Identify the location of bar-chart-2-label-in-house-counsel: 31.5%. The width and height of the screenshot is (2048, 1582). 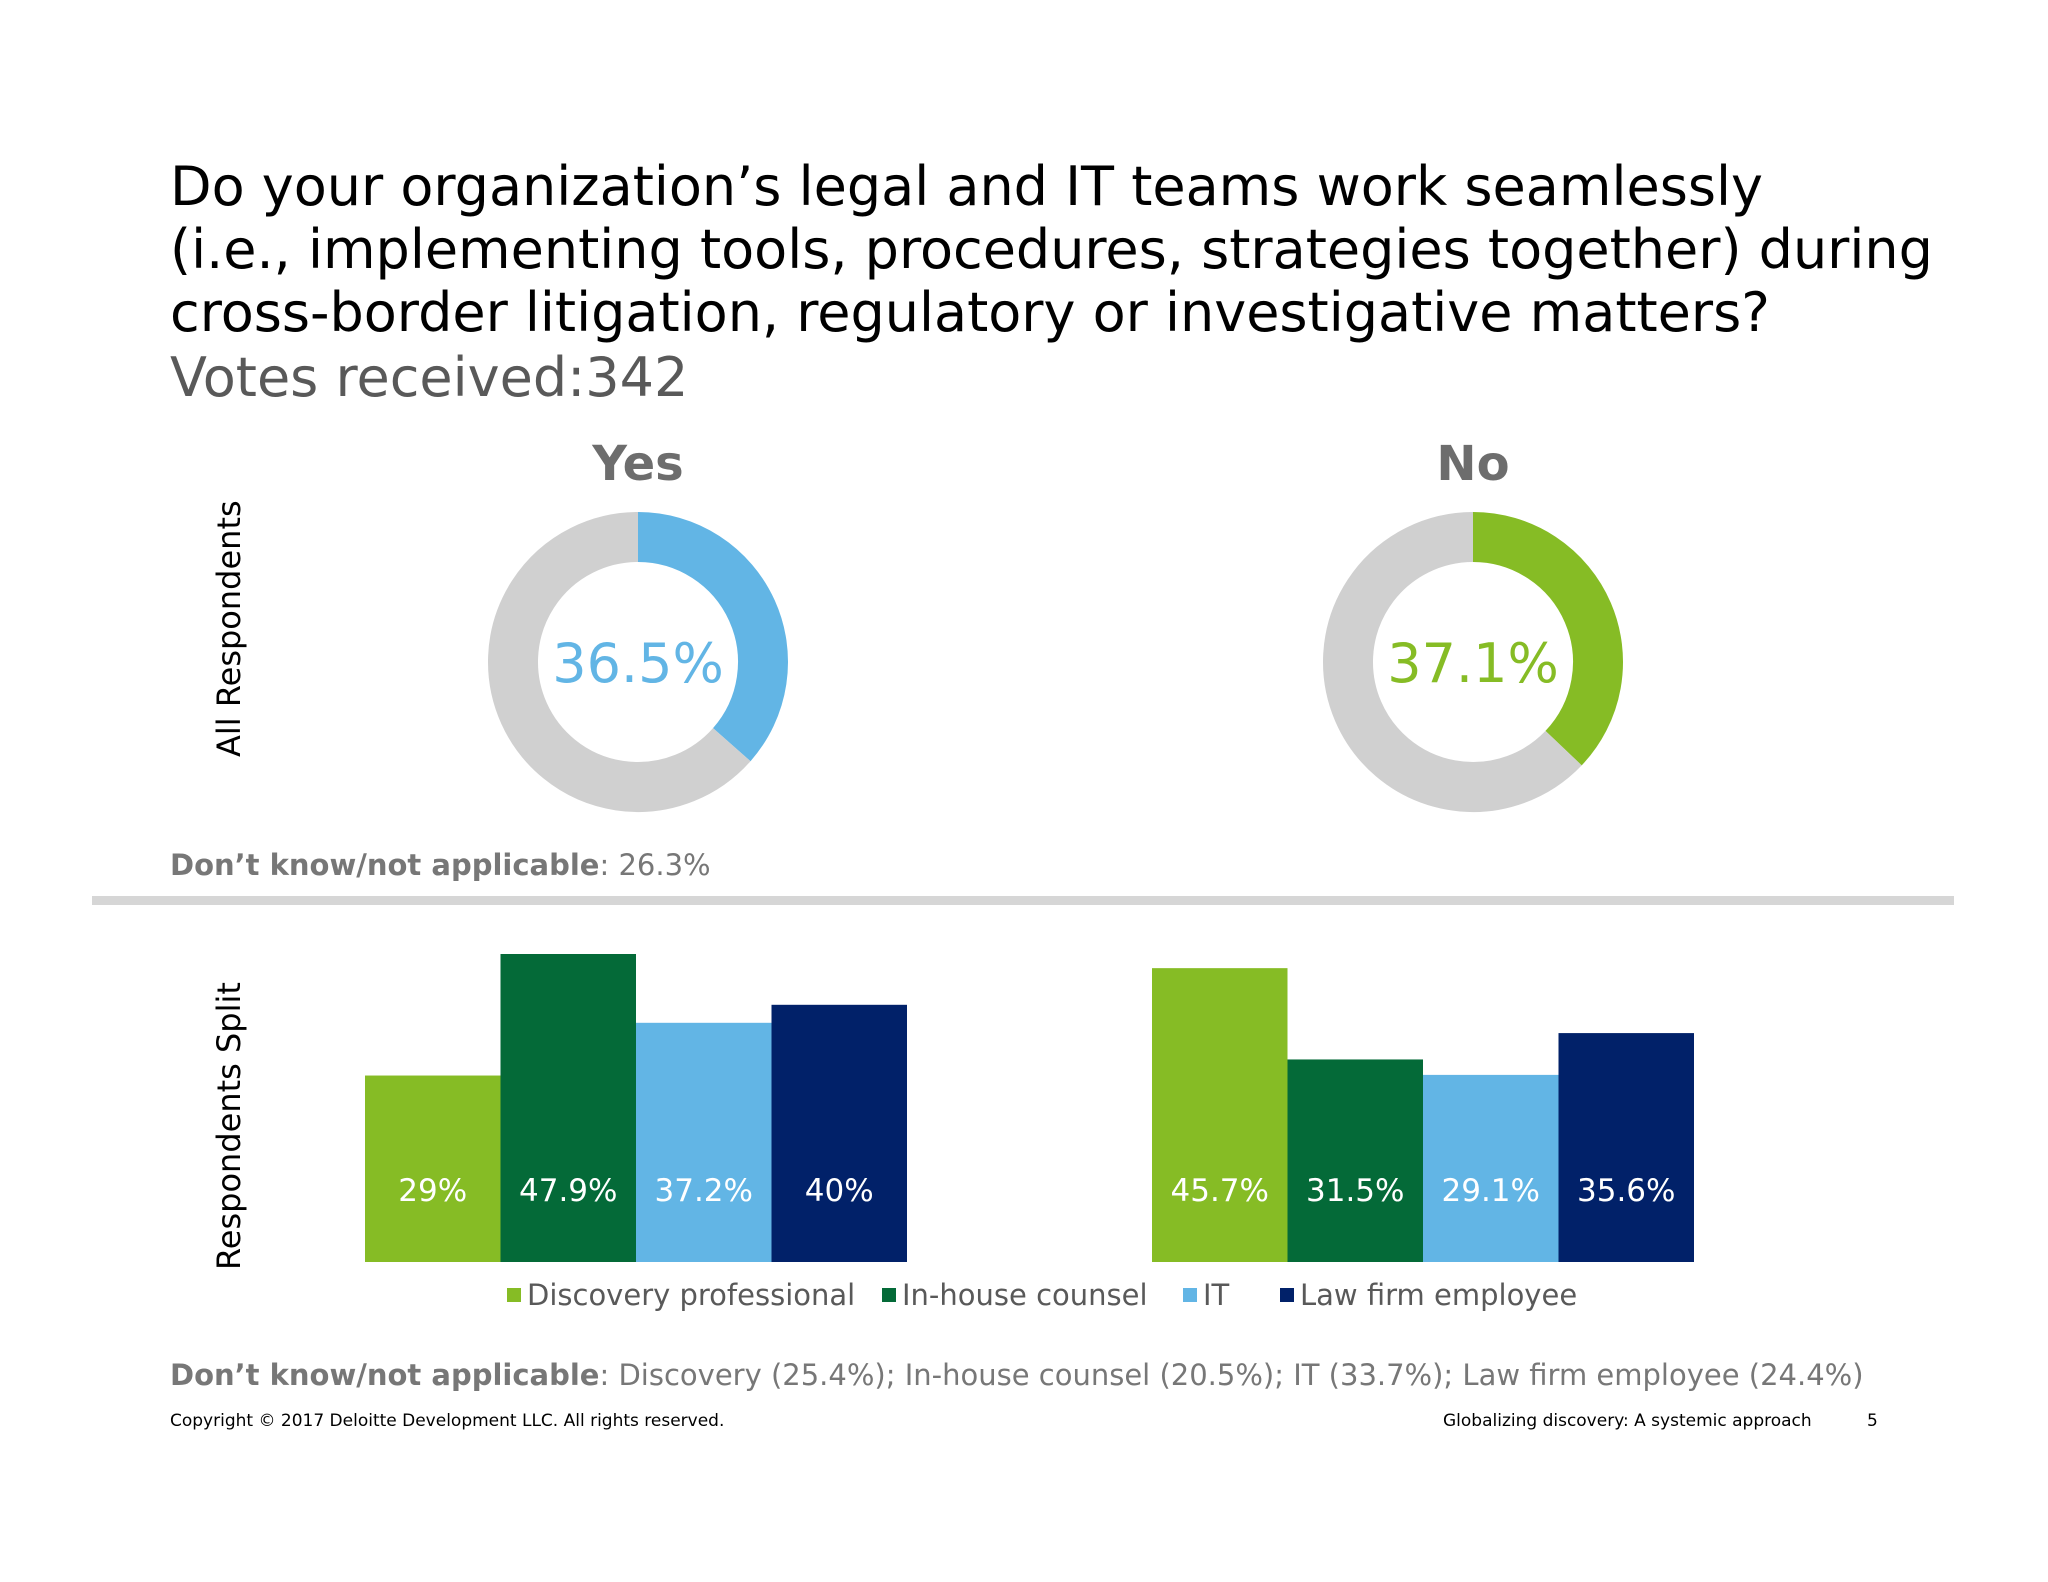
(1355, 1191).